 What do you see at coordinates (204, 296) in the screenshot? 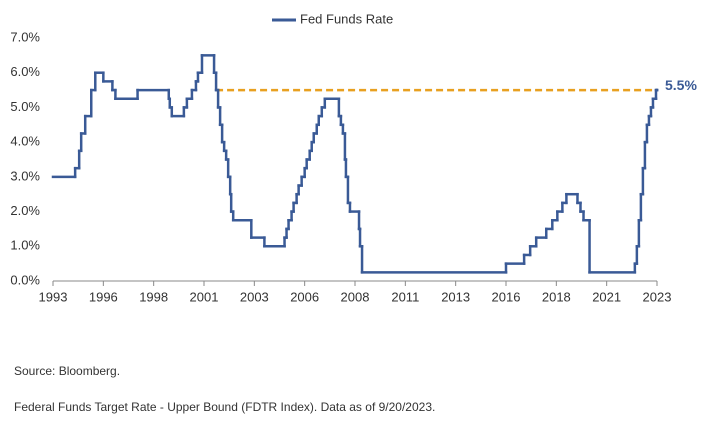
I see `x-tick-label: 2001` at bounding box center [204, 296].